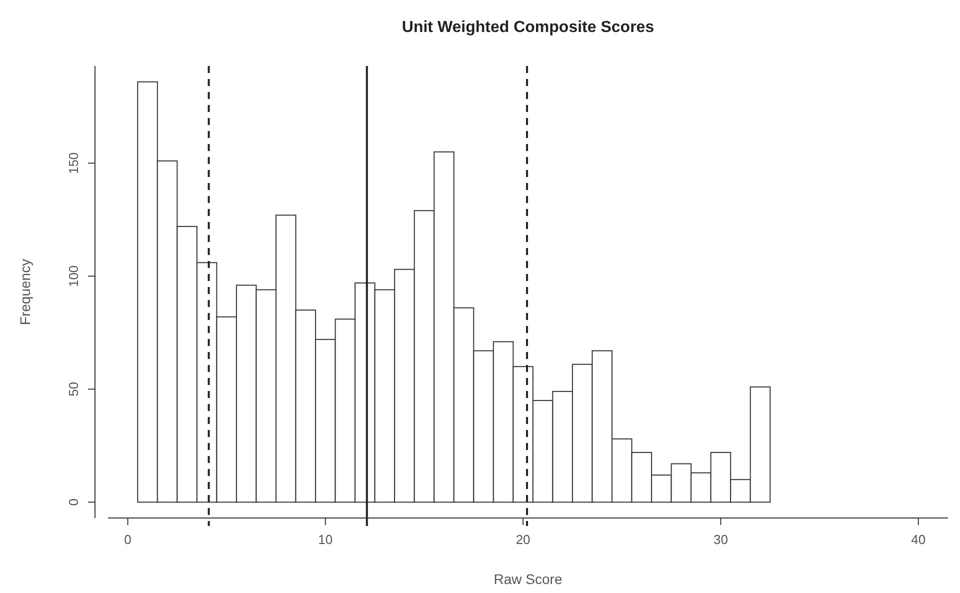 The image size is (960, 593). I want to click on y-tick-label: 150, so click(73, 163).